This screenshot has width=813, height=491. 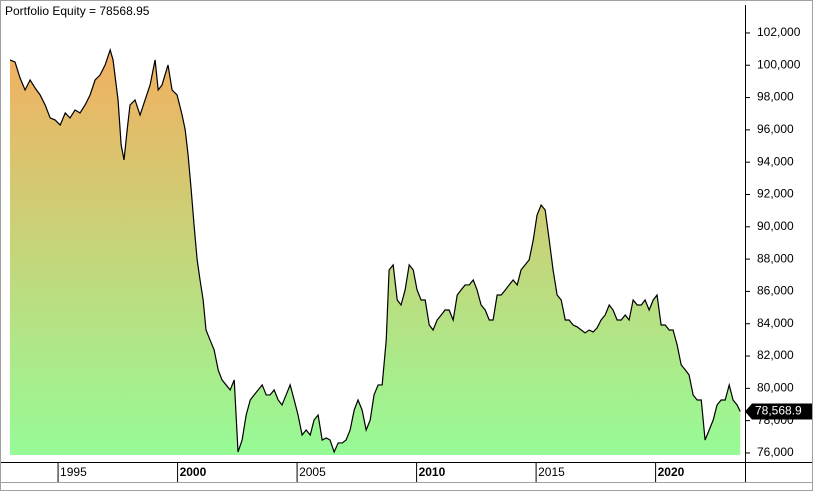 I want to click on x-tick-label: 2000, so click(x=193, y=472).